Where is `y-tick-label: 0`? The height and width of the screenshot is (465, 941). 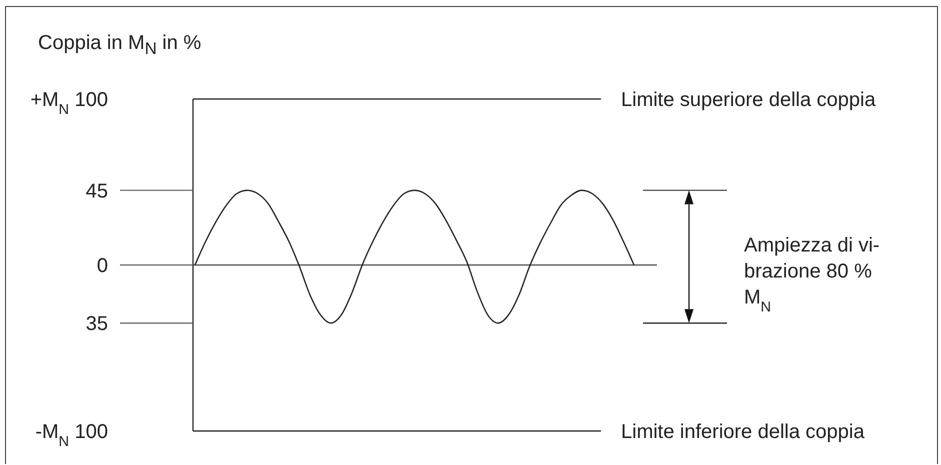
y-tick-label: 0 is located at coordinates (102, 266).